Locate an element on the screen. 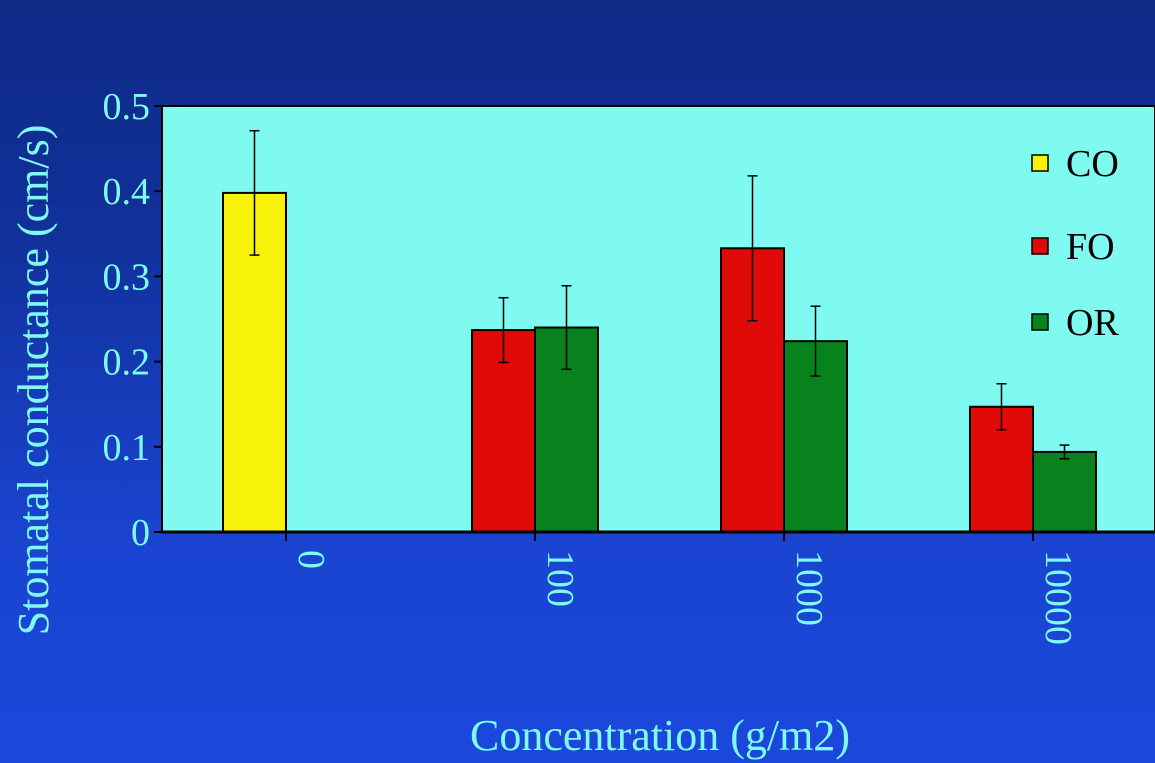  legend-swatch-or is located at coordinates (1040, 322).